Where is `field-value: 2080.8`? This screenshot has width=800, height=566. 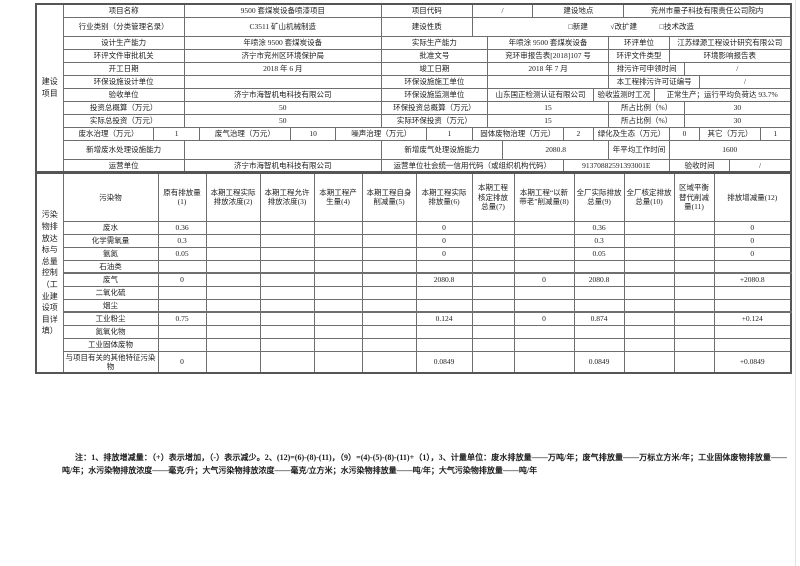 field-value: 2080.8 is located at coordinates (556, 149).